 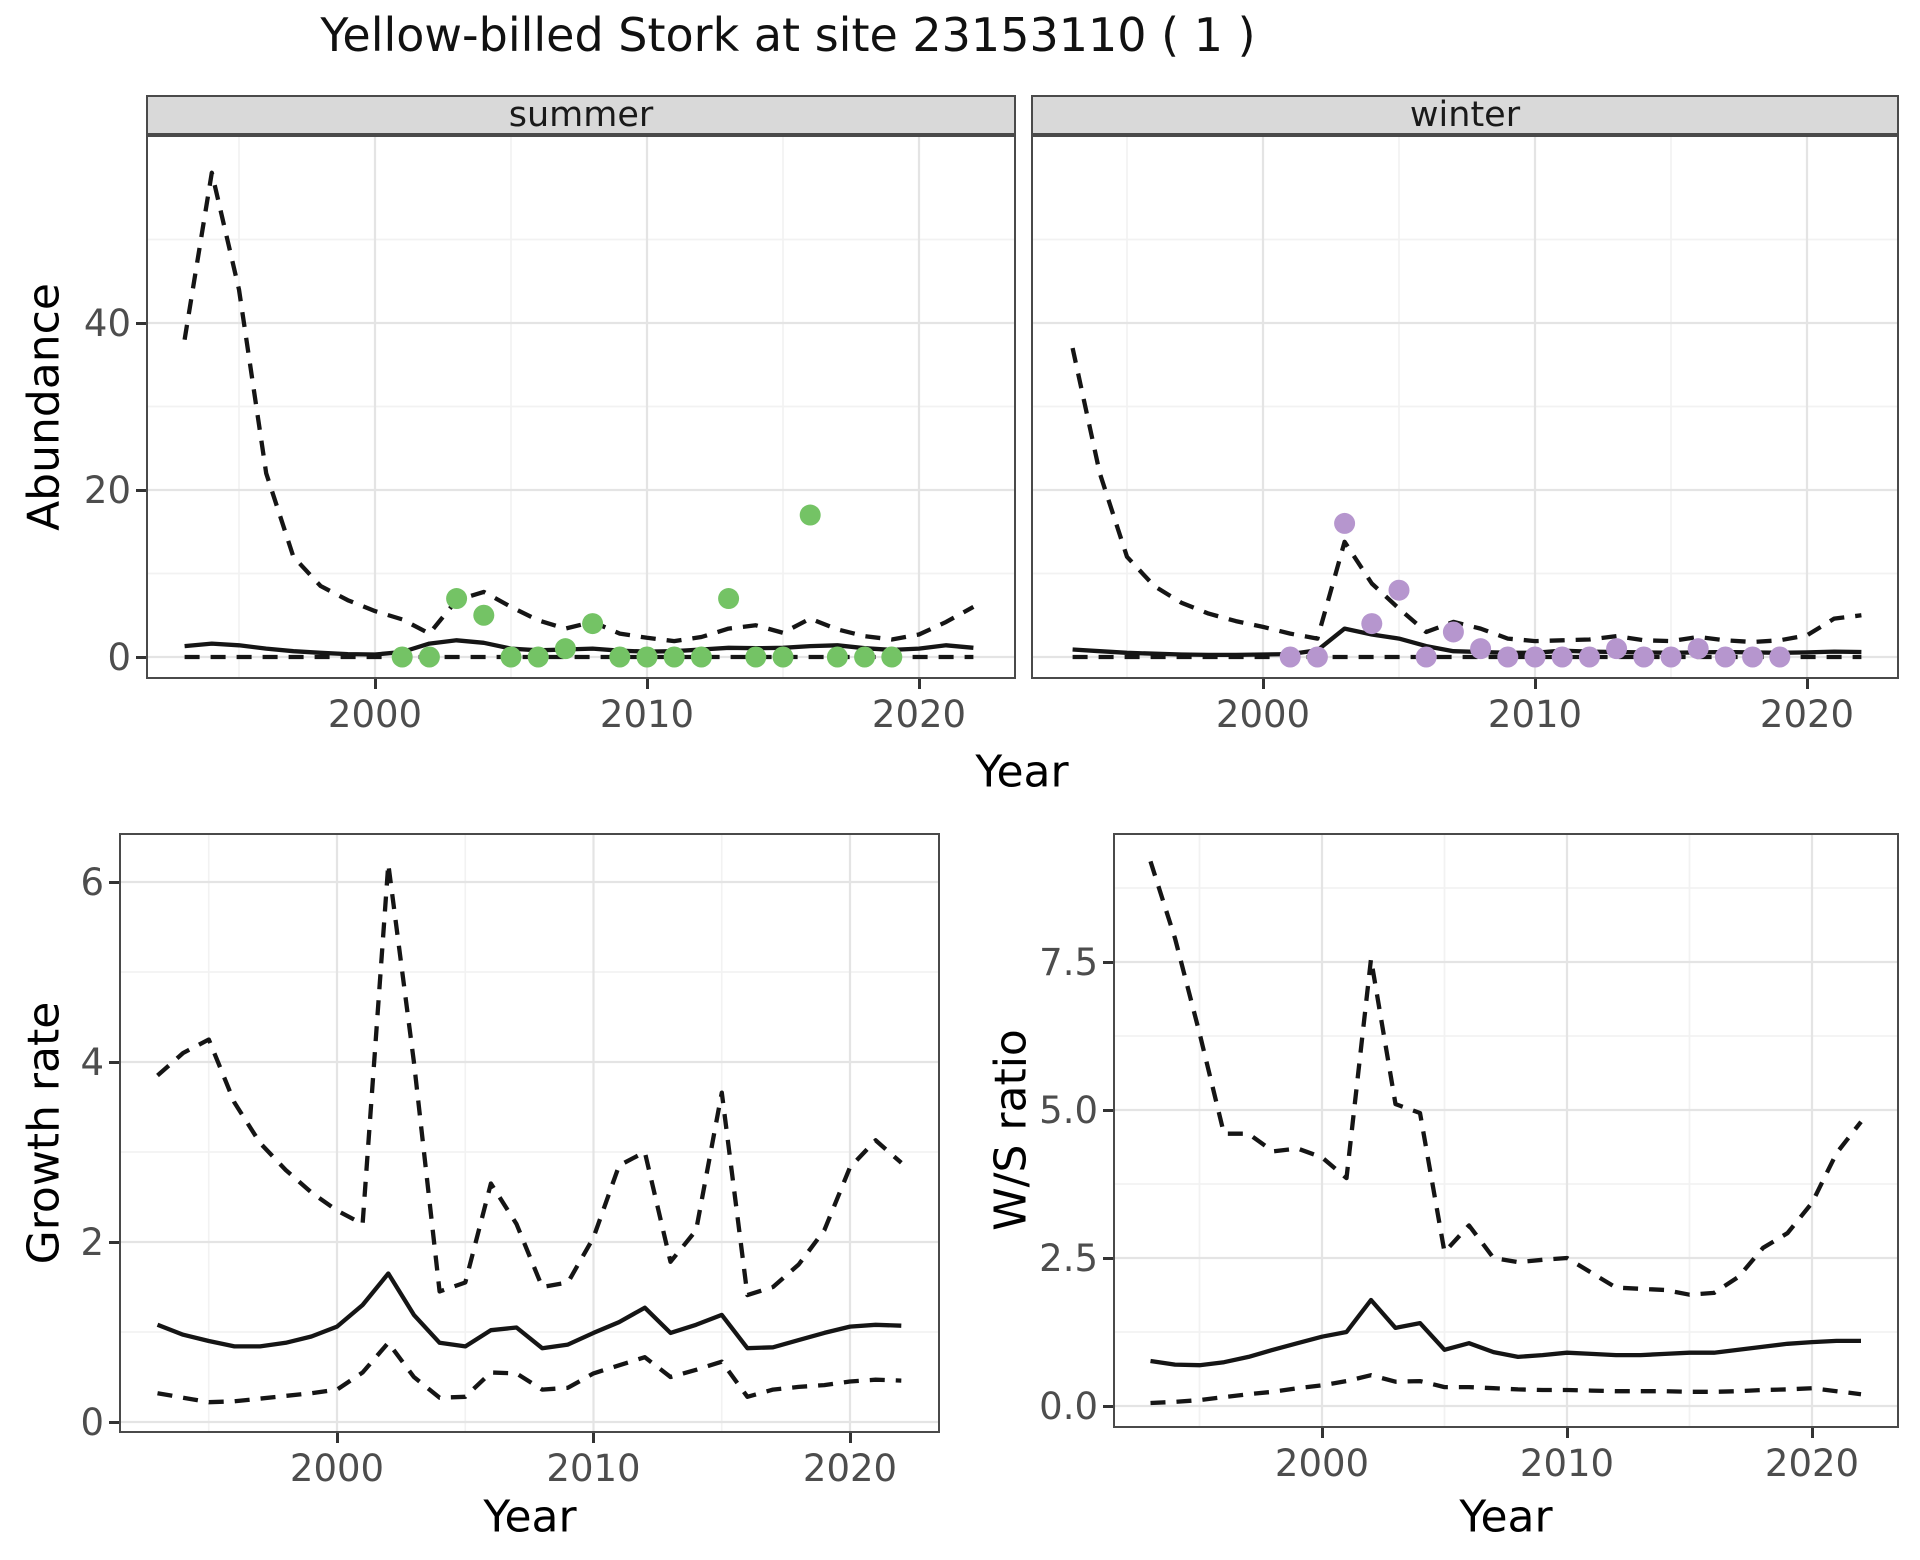 I want to click on facet-strip-winter-label: winter, so click(x=1465, y=115).